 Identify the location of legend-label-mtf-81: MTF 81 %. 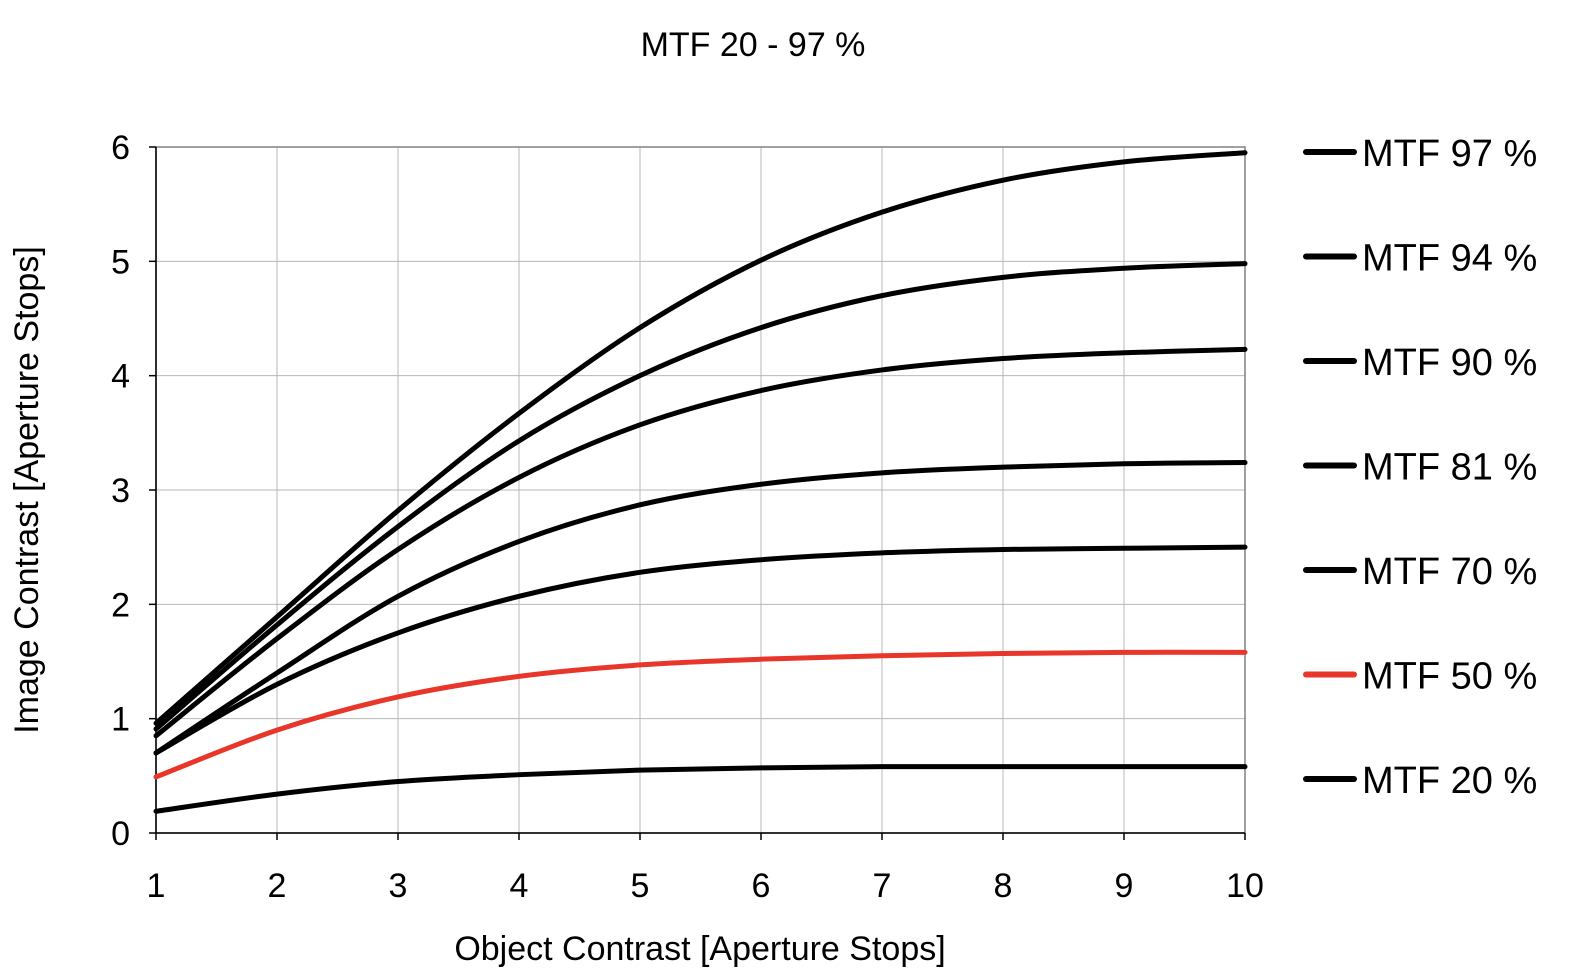
(1449, 468).